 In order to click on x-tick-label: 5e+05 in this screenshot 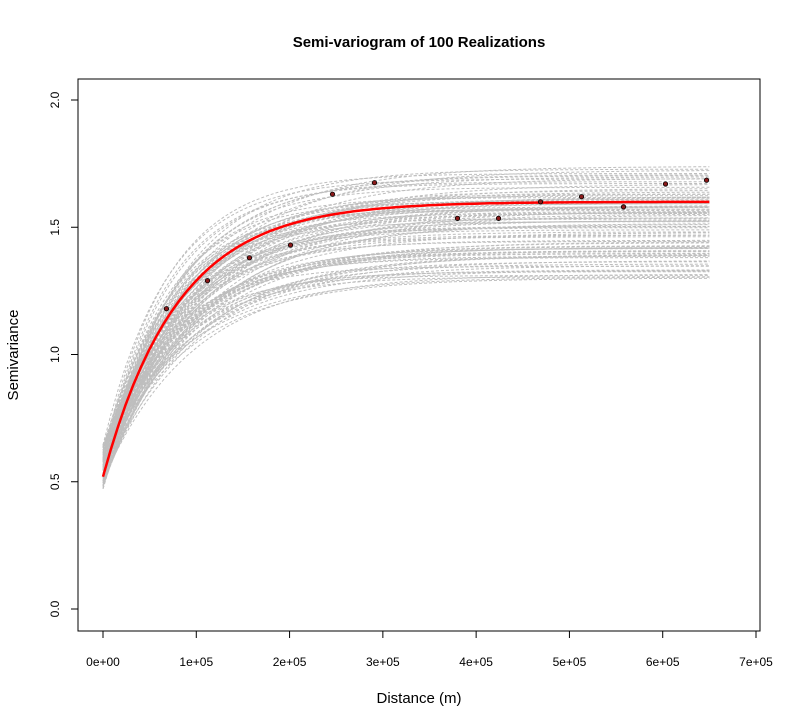, I will do `click(570, 662)`.